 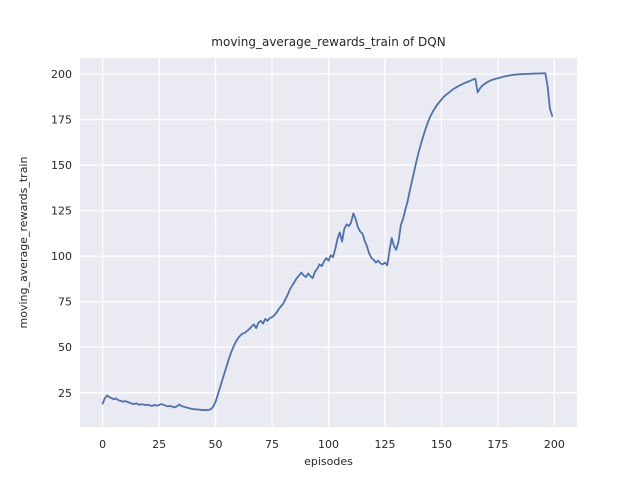 What do you see at coordinates (23, 243) in the screenshot?
I see `y-axis-label: moving_average_rewards_train` at bounding box center [23, 243].